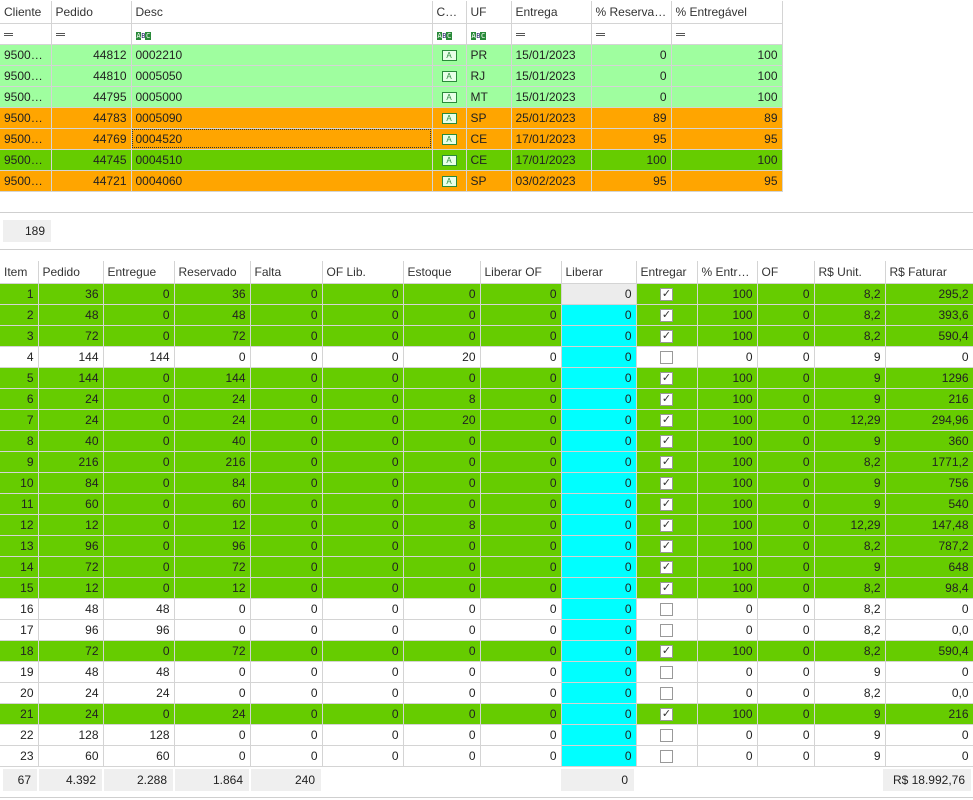 The image size is (973, 800). What do you see at coordinates (929, 525) in the screenshot?
I see `items-cell: 147,48` at bounding box center [929, 525].